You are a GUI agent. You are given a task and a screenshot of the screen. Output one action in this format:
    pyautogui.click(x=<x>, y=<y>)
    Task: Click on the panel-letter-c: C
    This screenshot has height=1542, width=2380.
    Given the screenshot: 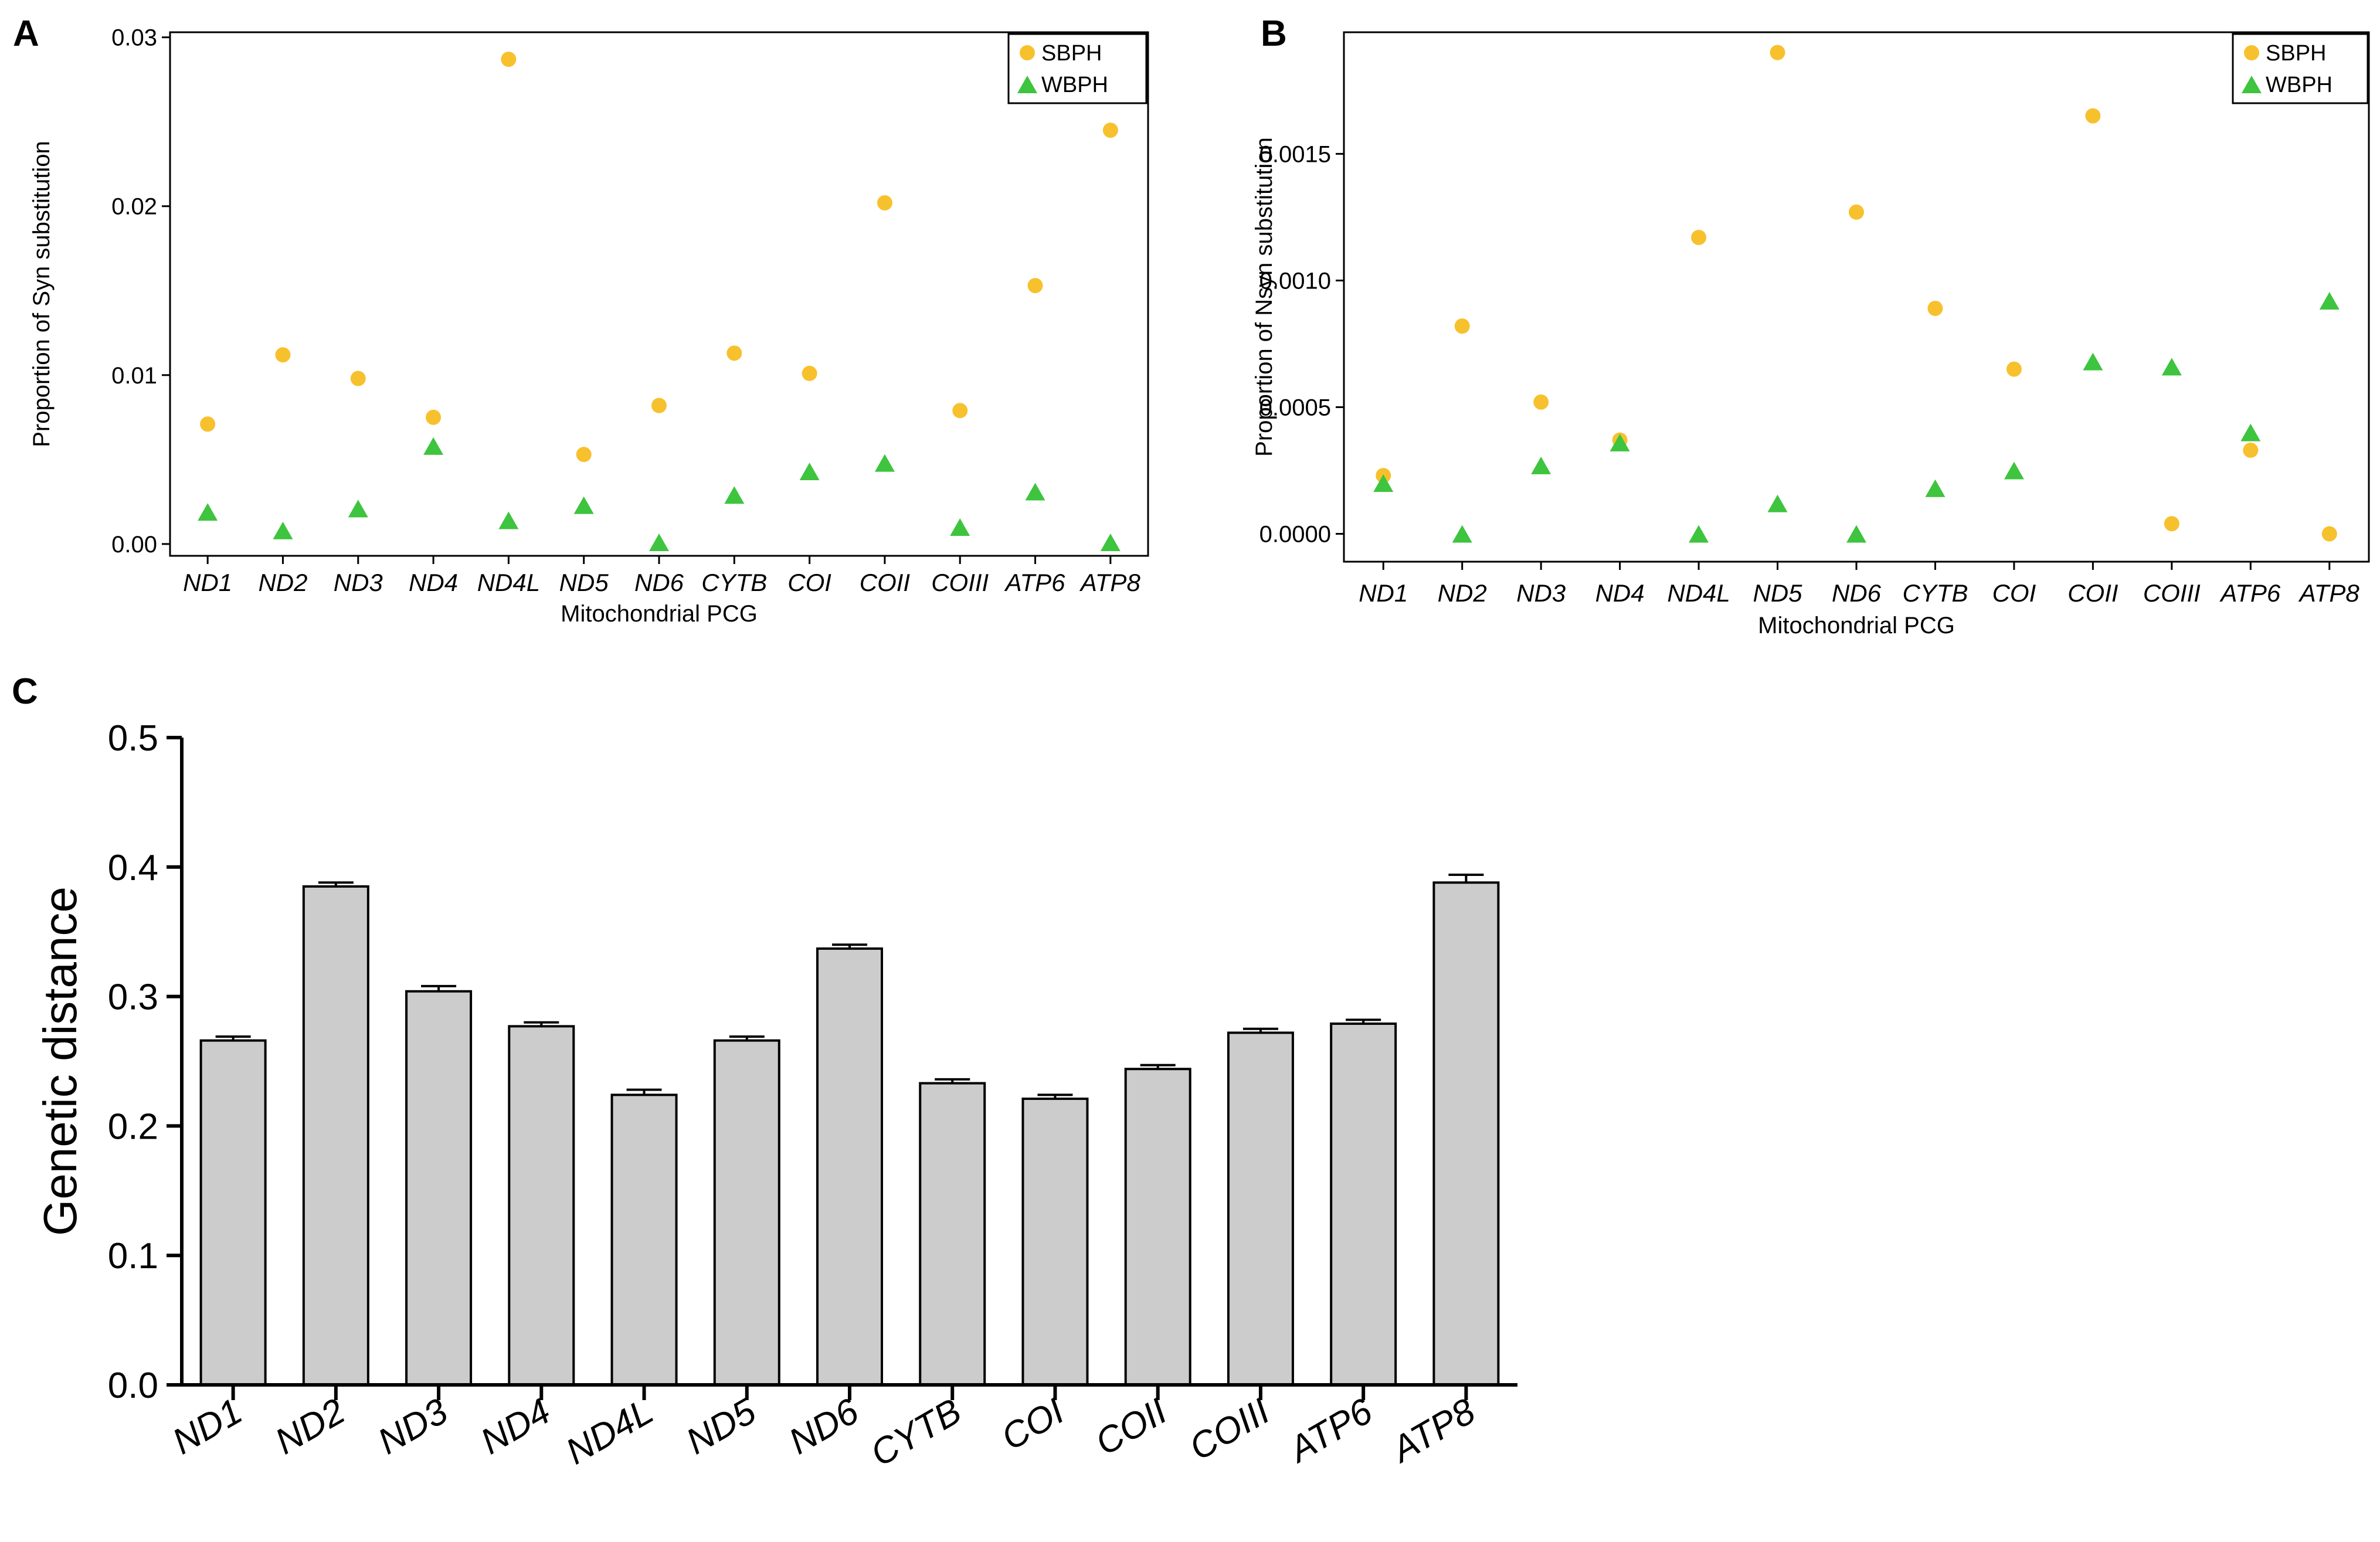 What is the action you would take?
    pyautogui.click(x=25, y=691)
    